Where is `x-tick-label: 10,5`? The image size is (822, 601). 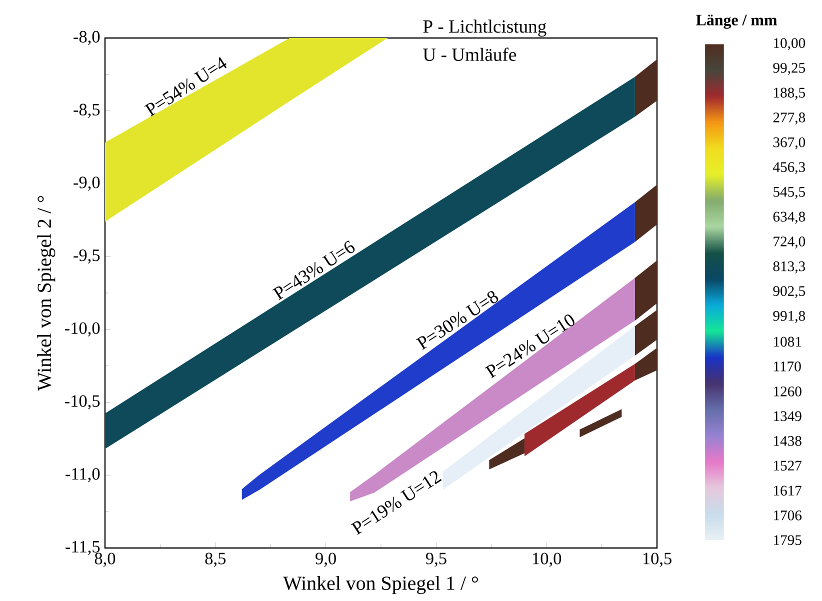
x-tick-label: 10,5 is located at coordinates (657, 559).